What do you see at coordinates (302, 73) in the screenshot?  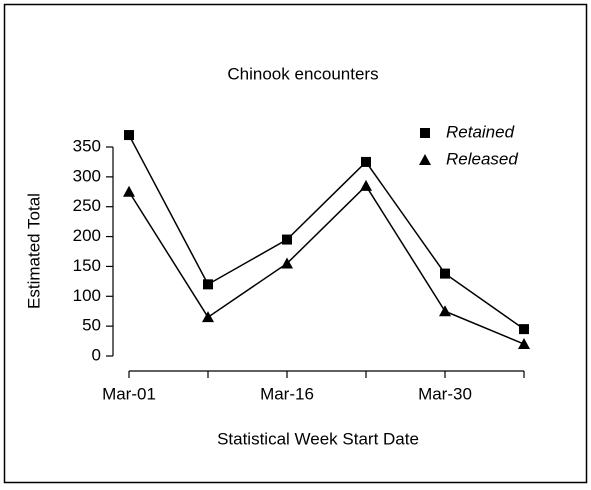 I see `chart-title: Chinook encounters` at bounding box center [302, 73].